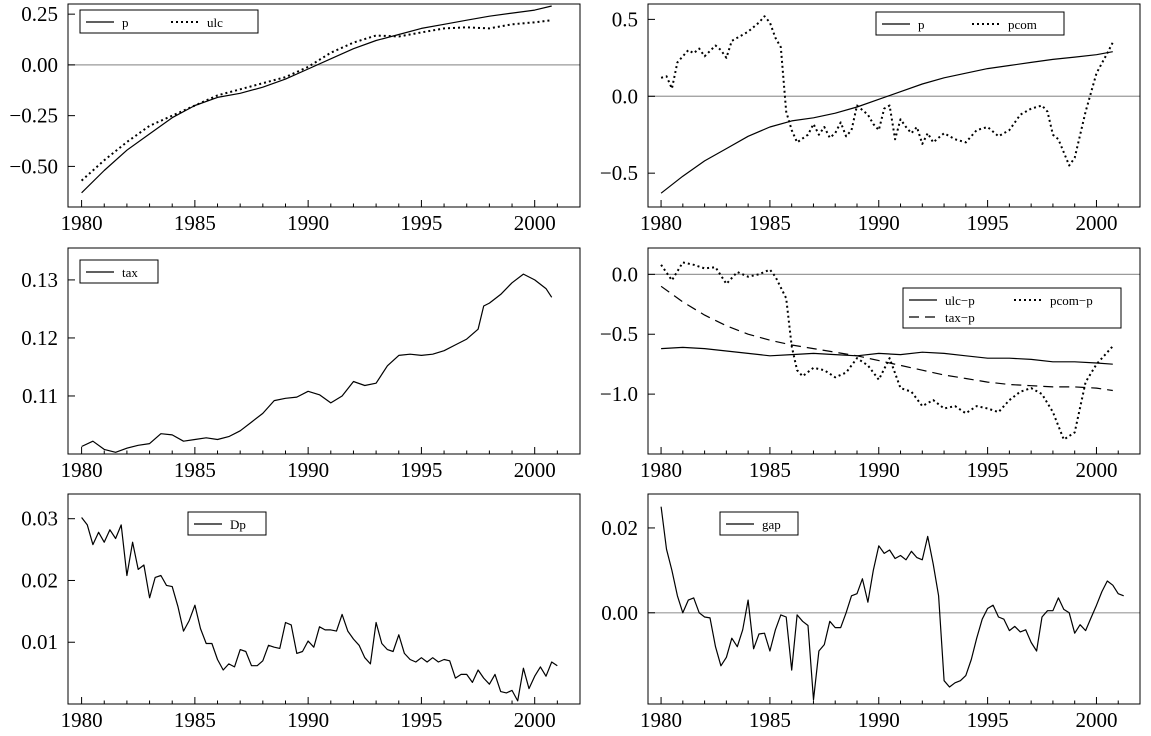 The image size is (1151, 736). I want to click on legend-label: ulc, so click(215, 22).